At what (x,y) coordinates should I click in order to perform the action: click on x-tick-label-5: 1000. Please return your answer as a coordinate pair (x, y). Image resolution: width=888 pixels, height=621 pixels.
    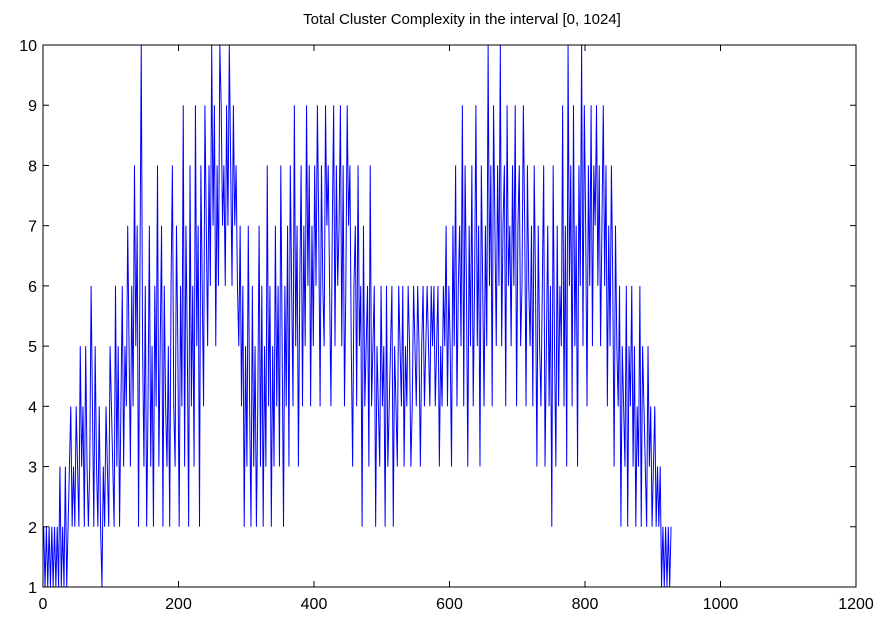
    Looking at the image, I should click on (721, 604).